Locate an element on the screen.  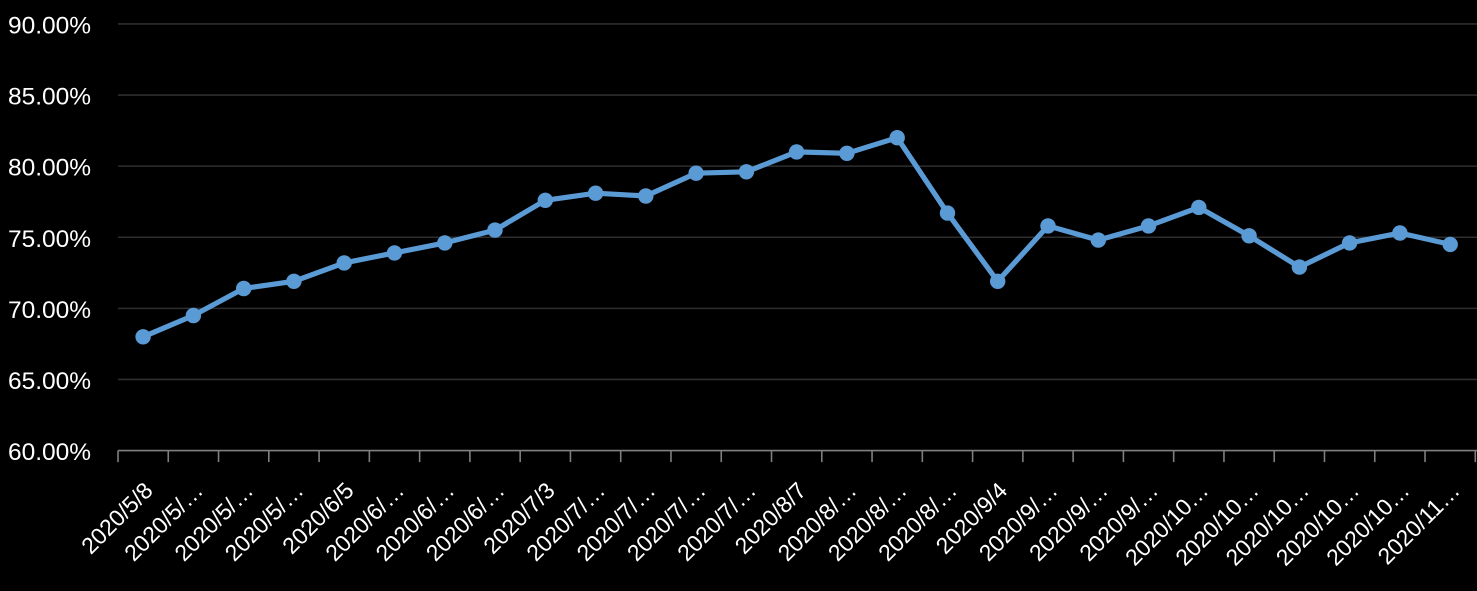
y-axis-label: 60.00% is located at coordinates (49, 452).